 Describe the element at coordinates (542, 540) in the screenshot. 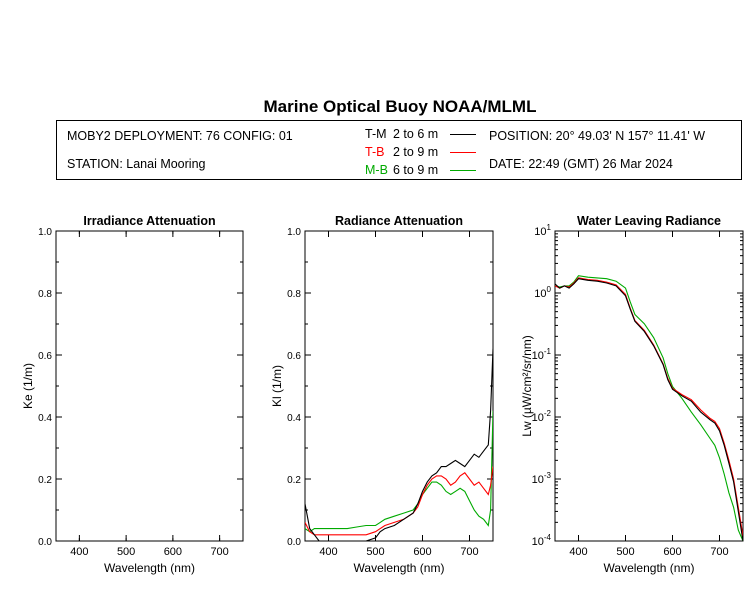

I see `y-tick-label: 10⁻⁴` at that location.